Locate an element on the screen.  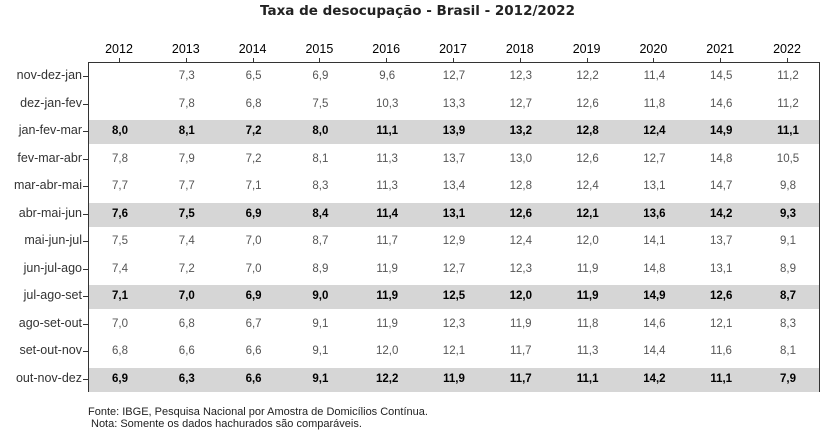
table-cell: 7,7 is located at coordinates (186, 186).